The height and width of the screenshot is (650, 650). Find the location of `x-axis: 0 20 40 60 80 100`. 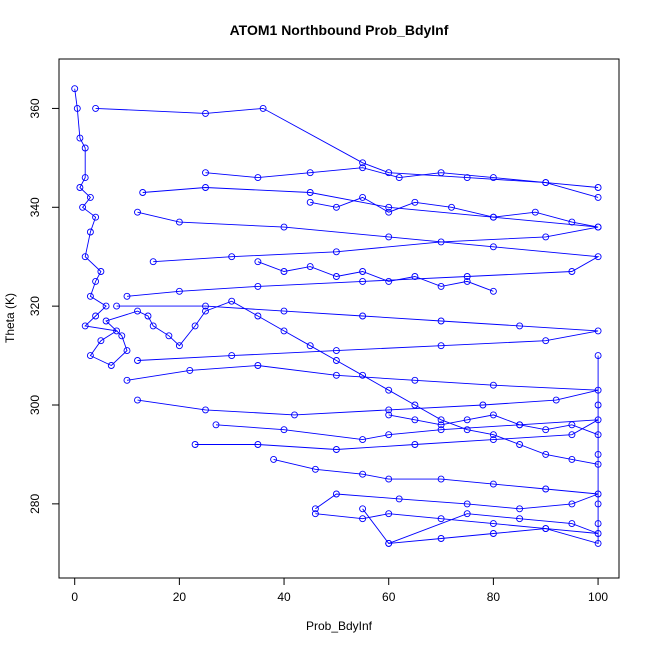

x-axis: 0 20 40 60 80 100 is located at coordinates (339, 591).